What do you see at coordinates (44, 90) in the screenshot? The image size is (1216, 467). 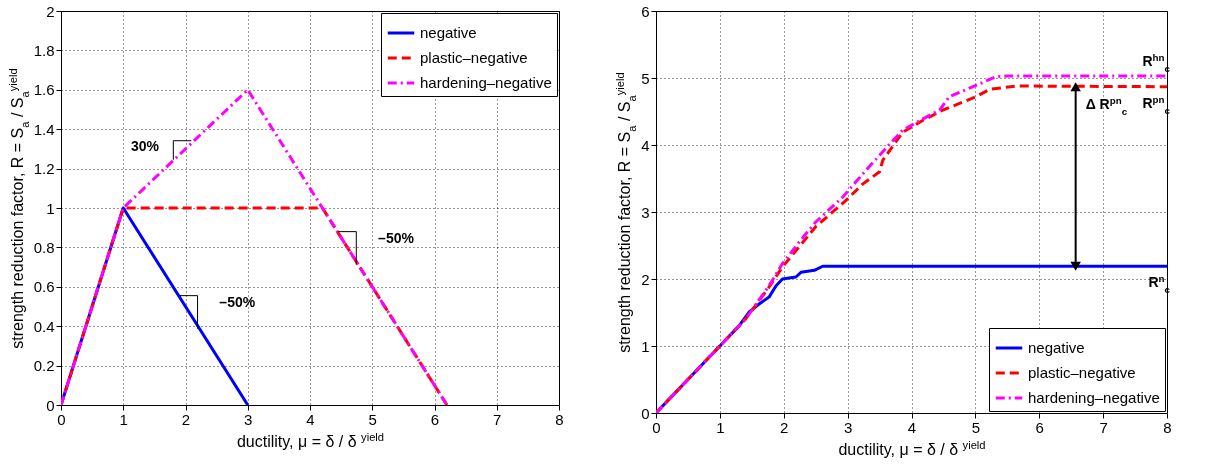 I see `y-tick-label: 1.6` at bounding box center [44, 90].